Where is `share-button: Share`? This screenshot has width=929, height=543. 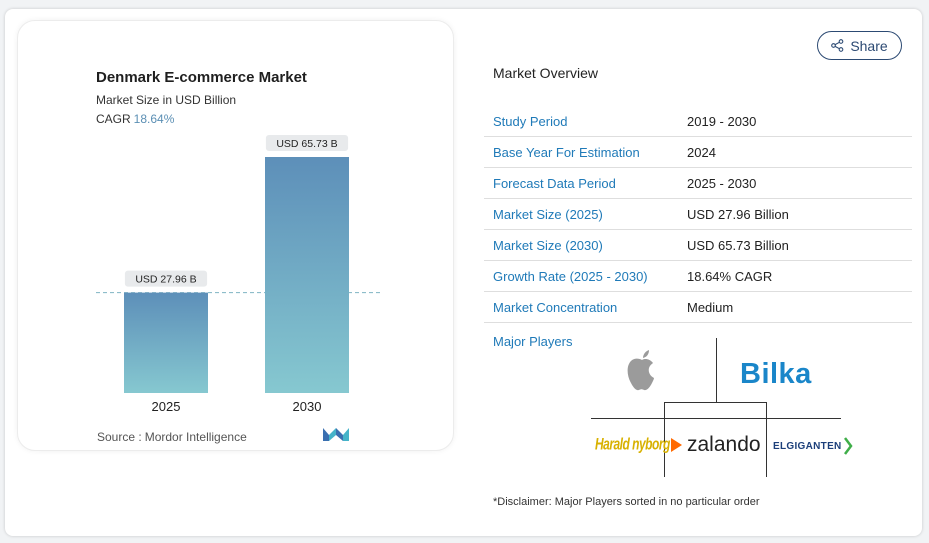
share-button: Share is located at coordinates (859, 45).